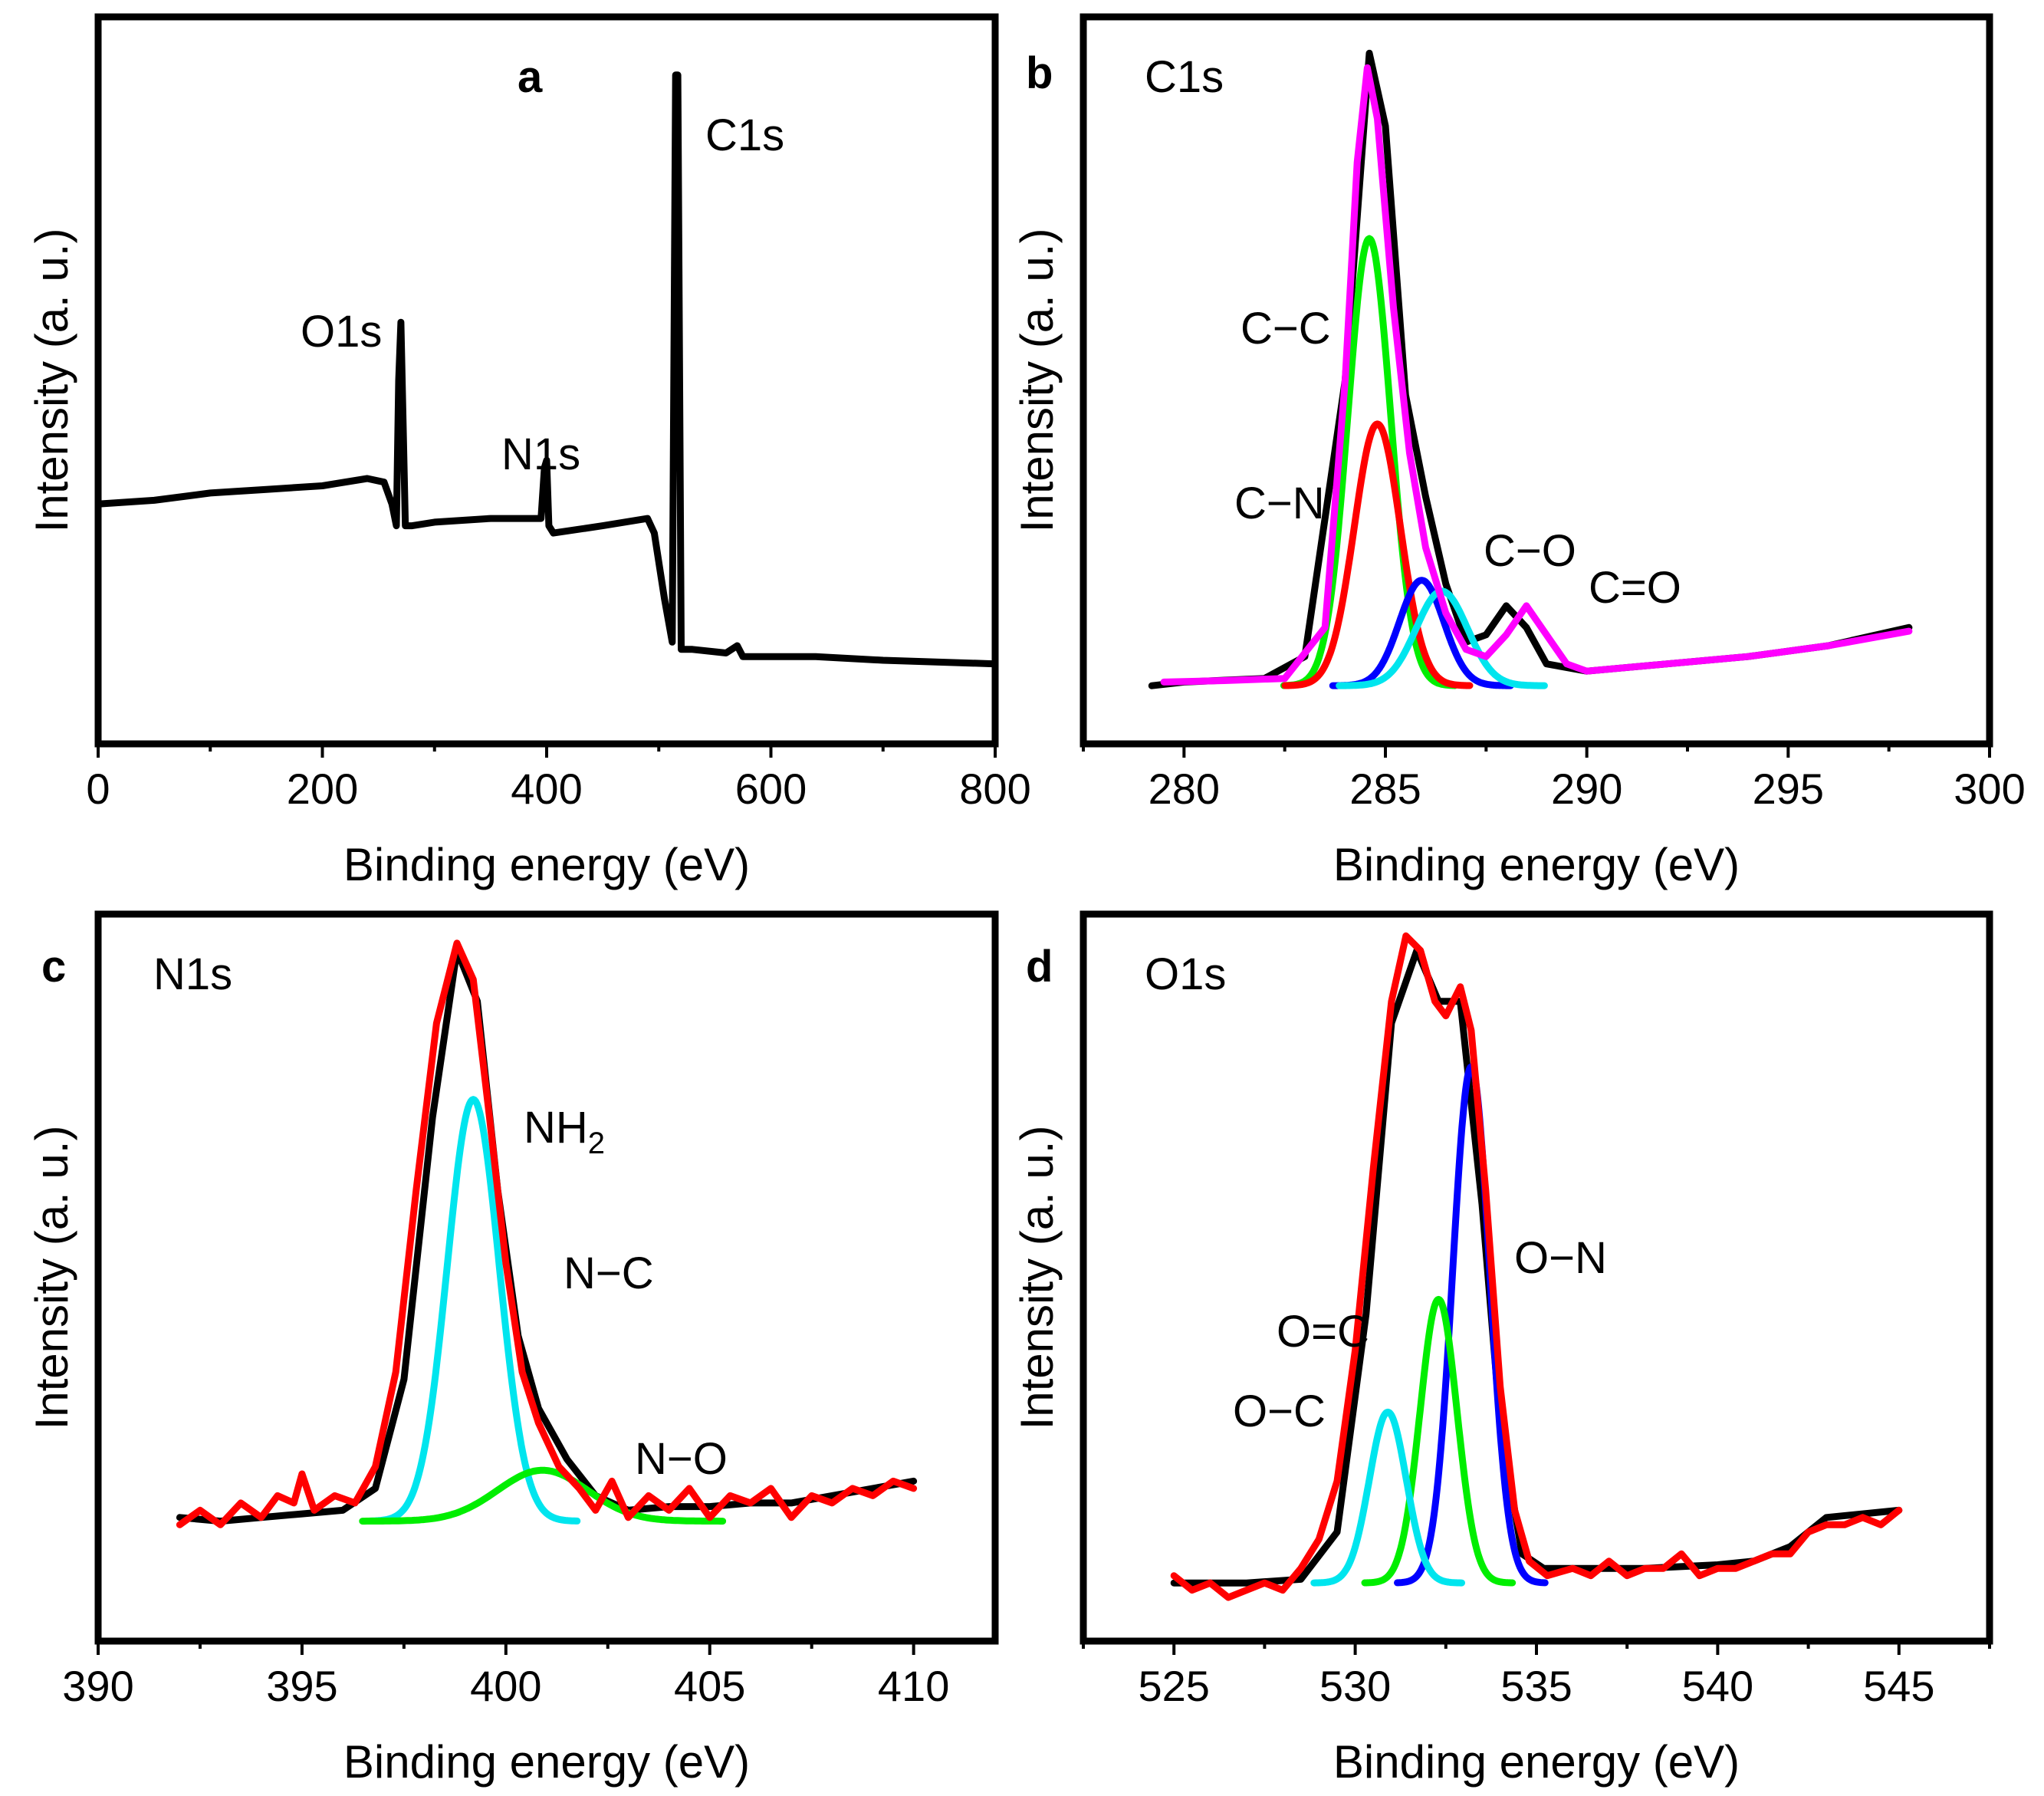 The height and width of the screenshot is (1796, 2044). Describe the element at coordinates (1323, 1332) in the screenshot. I see `annotation-o-eq-c: O=C` at that location.